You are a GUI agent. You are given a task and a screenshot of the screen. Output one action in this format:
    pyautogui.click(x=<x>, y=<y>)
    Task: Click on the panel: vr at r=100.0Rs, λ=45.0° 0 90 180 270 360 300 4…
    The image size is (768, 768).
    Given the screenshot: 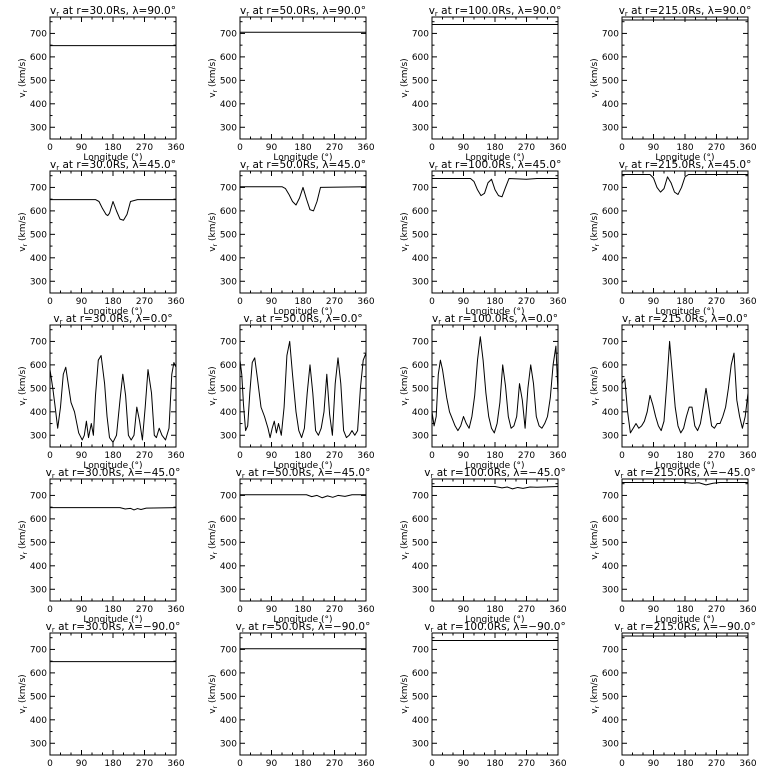 What is the action you would take?
    pyautogui.click(x=483, y=238)
    